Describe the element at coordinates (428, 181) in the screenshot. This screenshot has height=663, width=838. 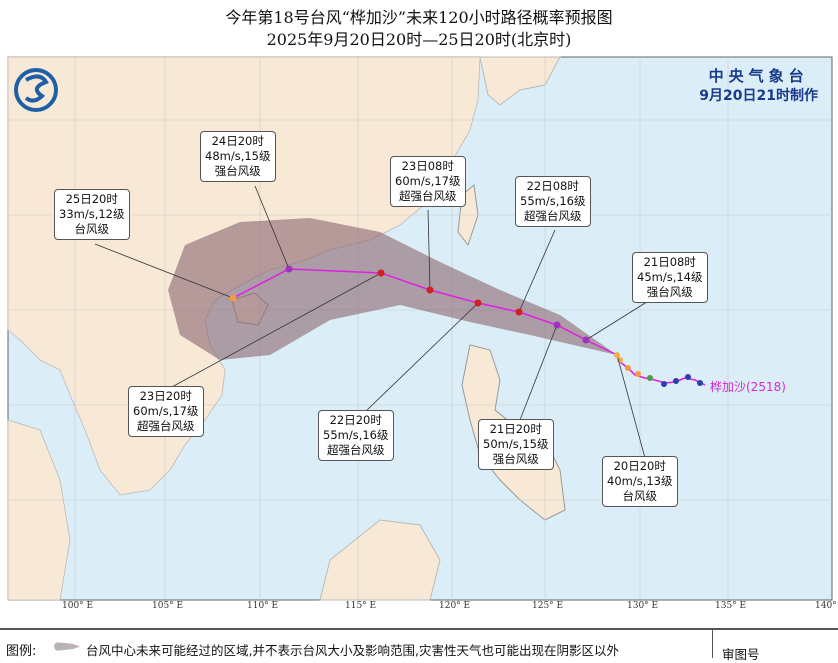
I see `forecast-label: 23日08时 60m/s,17级 超强台风级` at that location.